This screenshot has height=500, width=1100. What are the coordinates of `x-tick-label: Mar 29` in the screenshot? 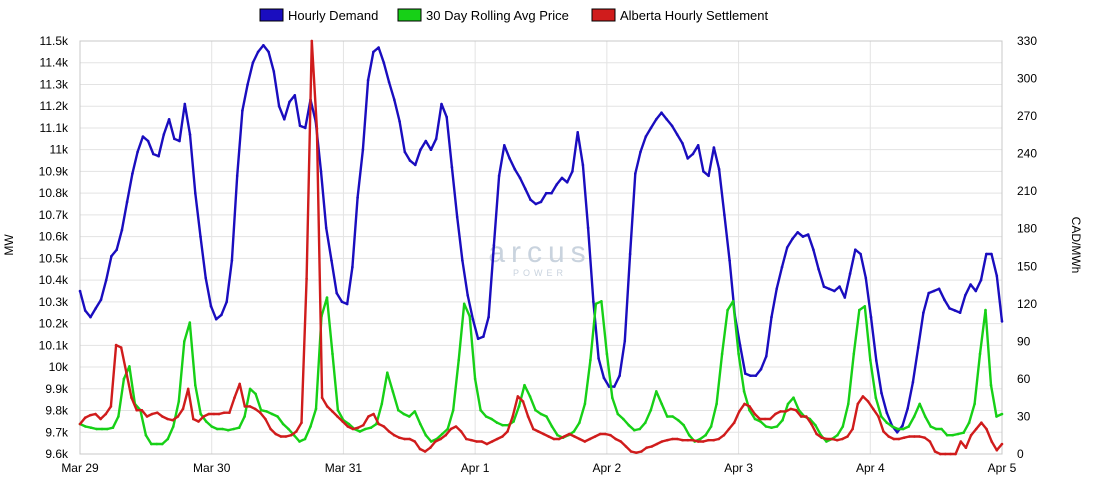 It's located at (80, 468).